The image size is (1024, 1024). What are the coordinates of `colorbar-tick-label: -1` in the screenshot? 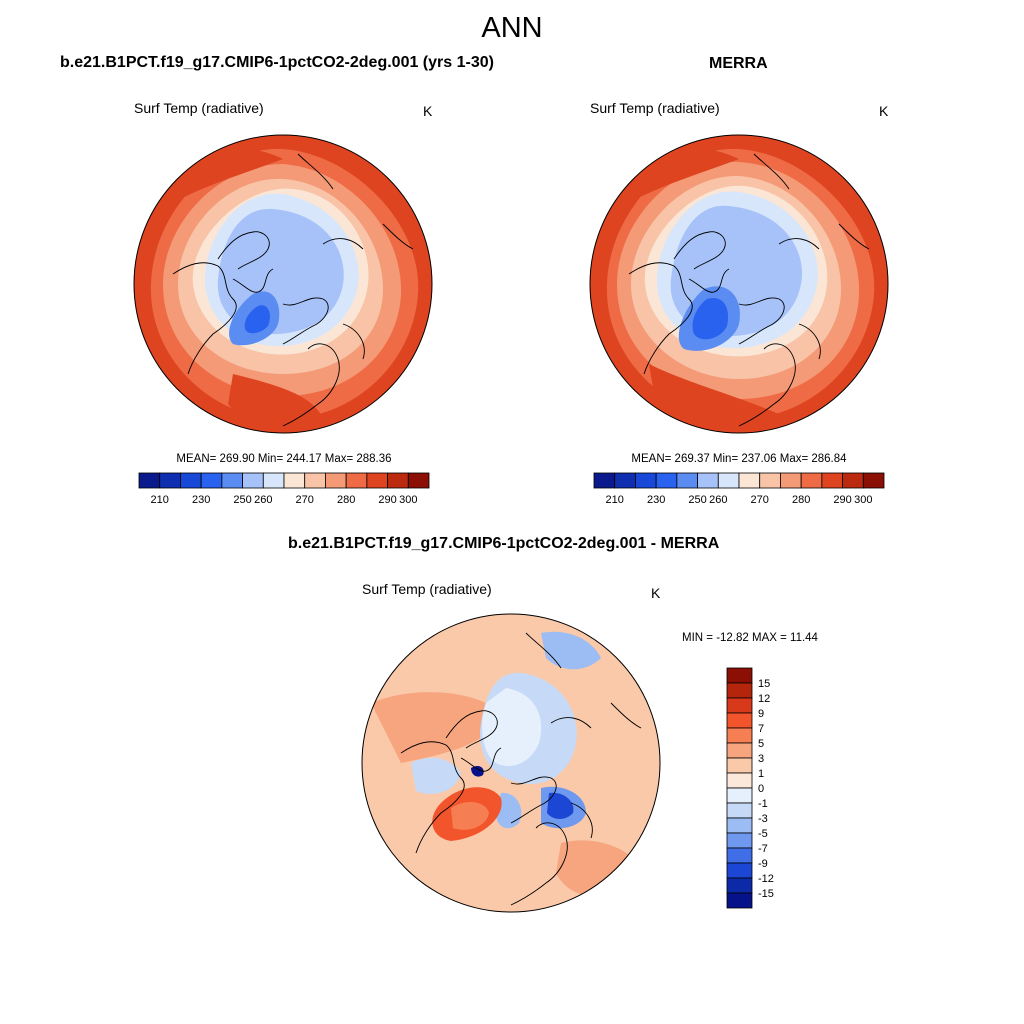 It's located at (763, 804).